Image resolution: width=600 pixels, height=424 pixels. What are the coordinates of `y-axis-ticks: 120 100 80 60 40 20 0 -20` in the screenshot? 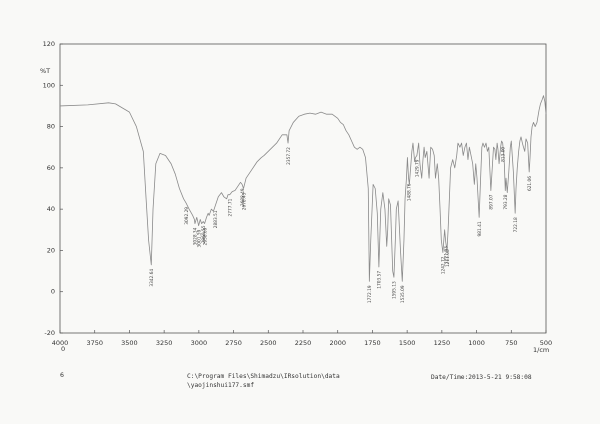 It's located at (53, 188).